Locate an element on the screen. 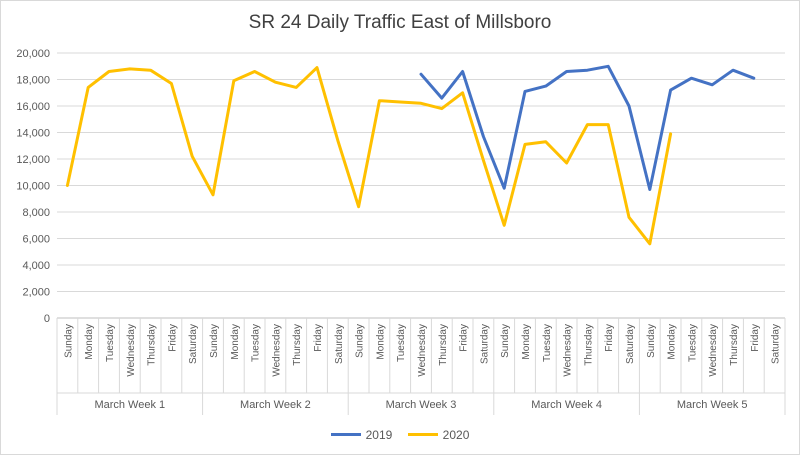 The width and height of the screenshot is (800, 455). x-group-label: March Week 2 is located at coordinates (275, 405).